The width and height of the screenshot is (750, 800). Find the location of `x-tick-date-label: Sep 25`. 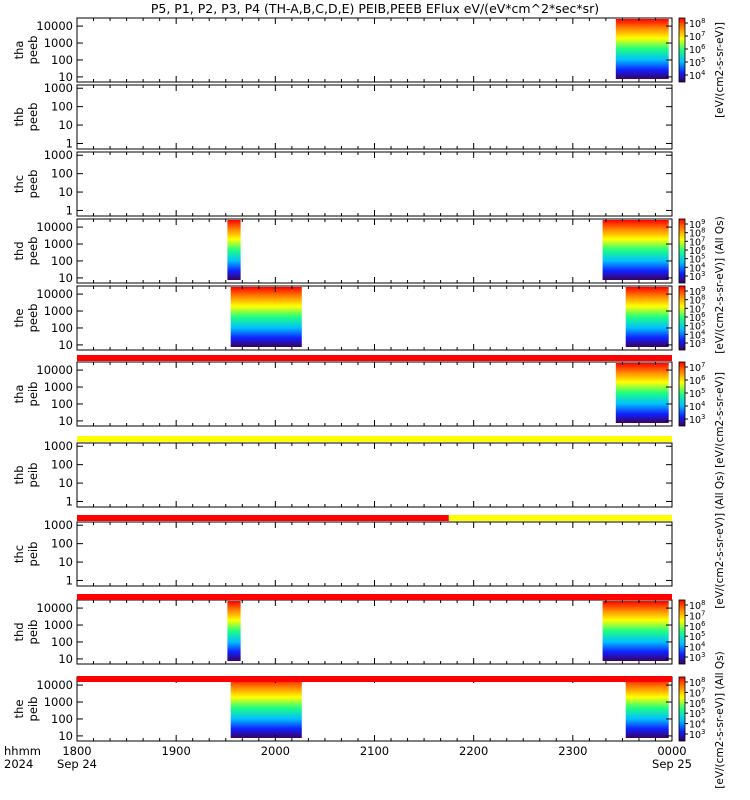

x-tick-date-label: Sep 25 is located at coordinates (672, 764).